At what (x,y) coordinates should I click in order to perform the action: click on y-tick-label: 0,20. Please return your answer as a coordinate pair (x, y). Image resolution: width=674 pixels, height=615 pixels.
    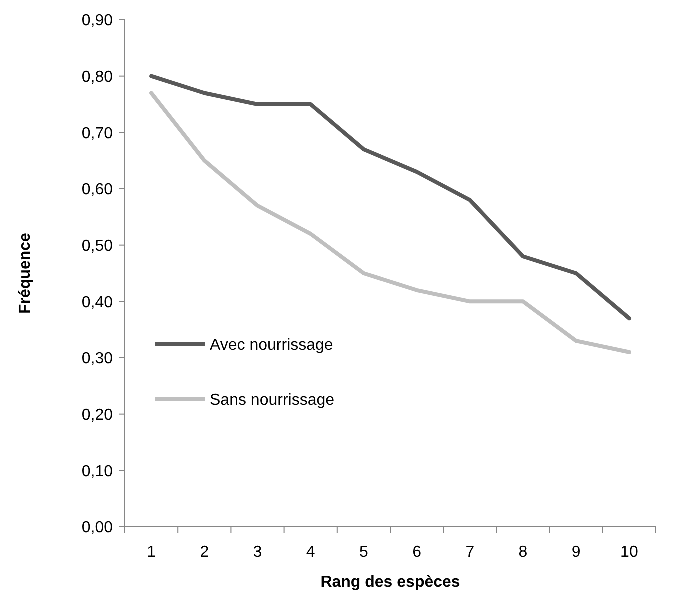
    Looking at the image, I should click on (98, 415).